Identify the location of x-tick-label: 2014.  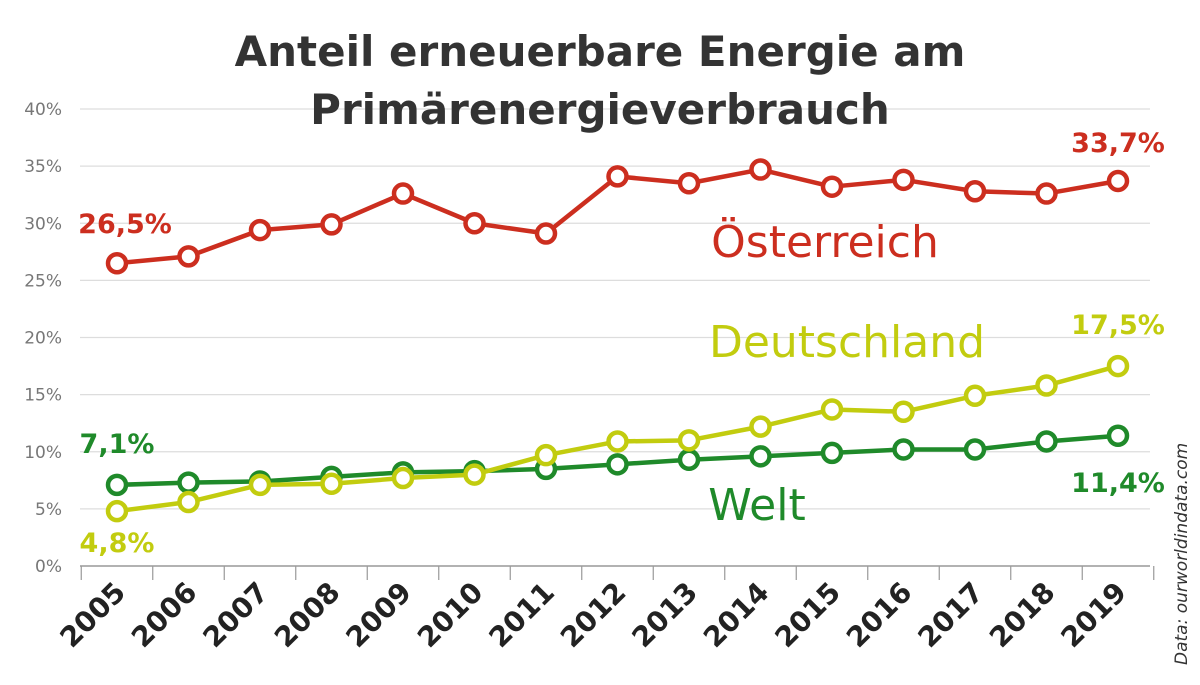
(736, 615).